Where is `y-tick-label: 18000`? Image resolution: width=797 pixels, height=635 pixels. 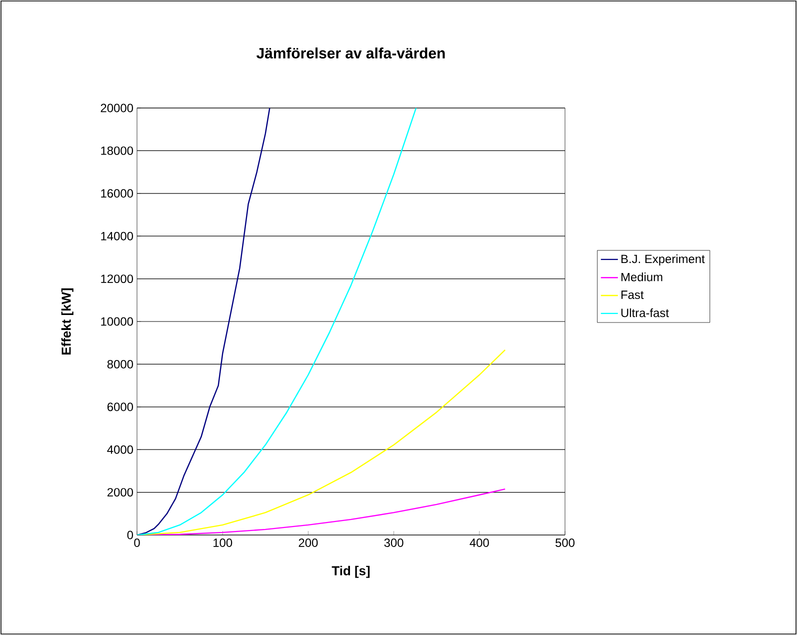
y-tick-label: 18000 is located at coordinates (117, 150).